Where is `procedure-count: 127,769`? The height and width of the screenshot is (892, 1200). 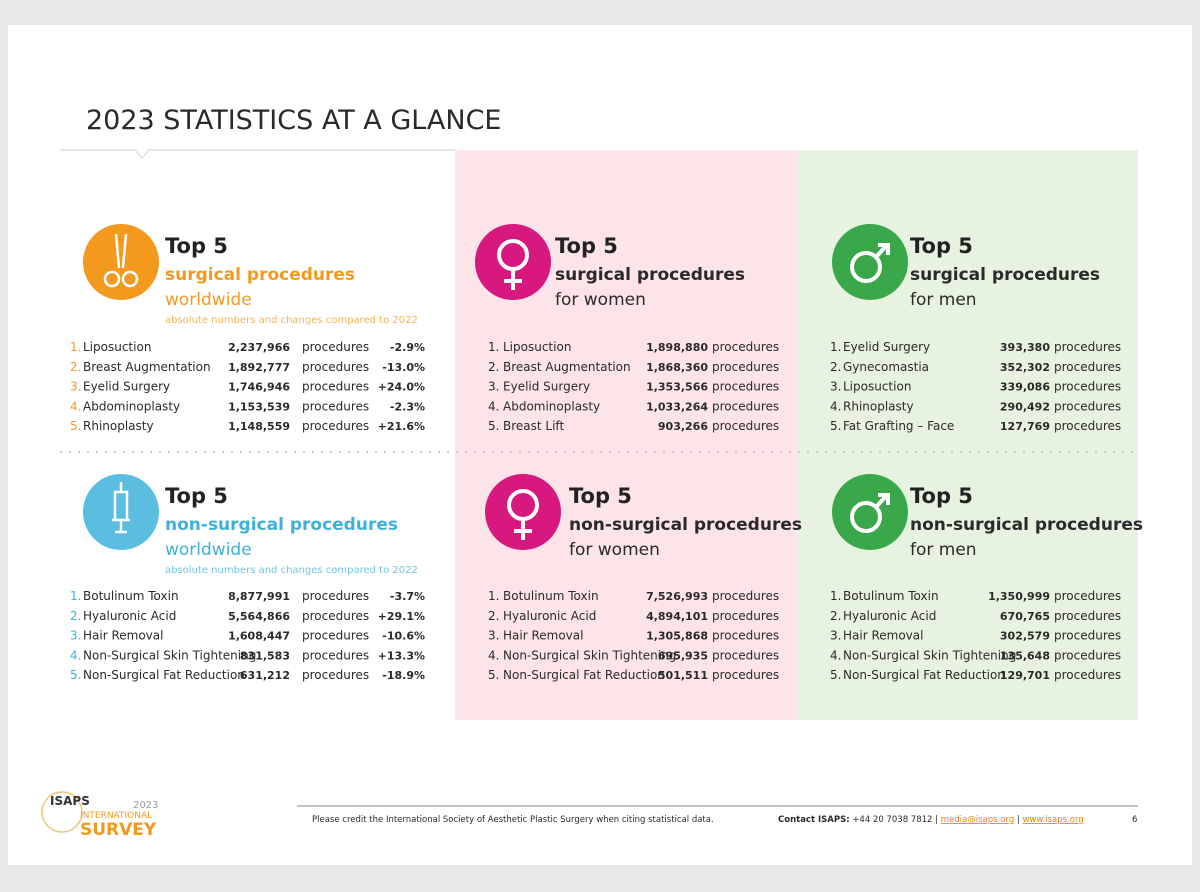 procedure-count: 127,769 is located at coordinates (1025, 426).